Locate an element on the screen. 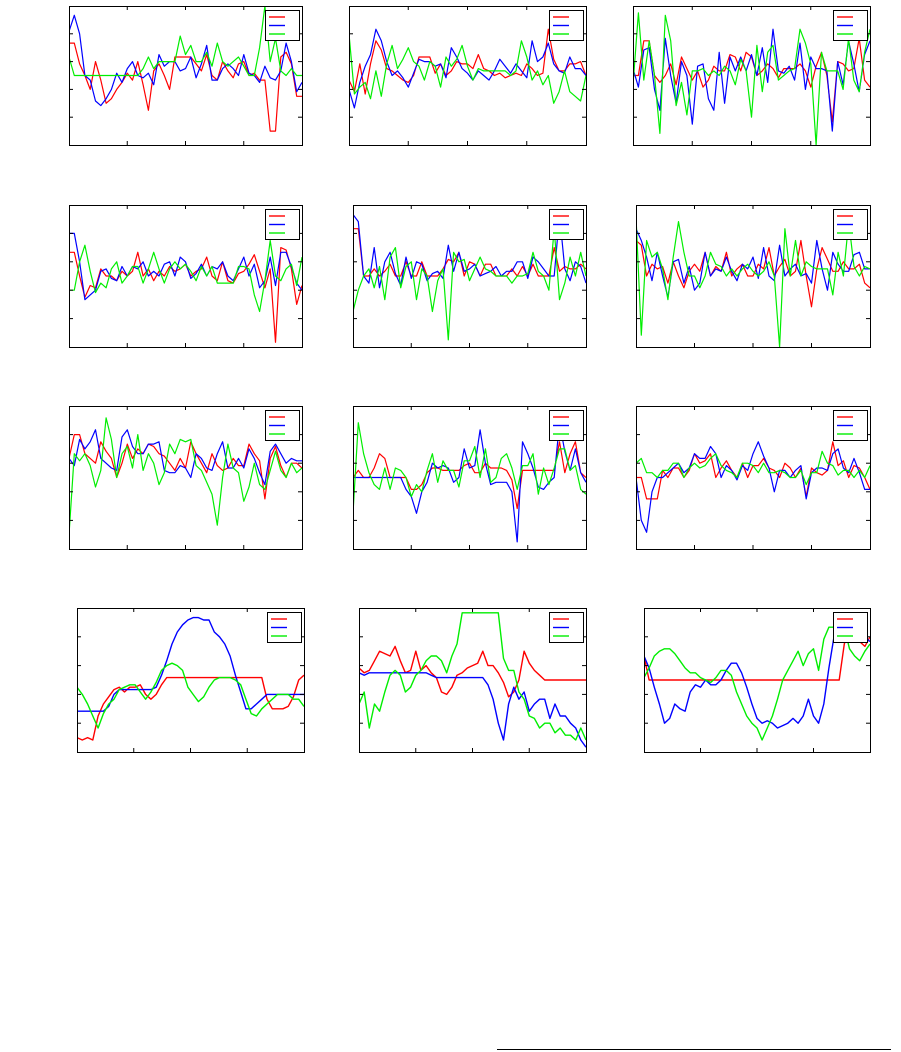 Image resolution: width=901 pixels, height=1052 pixels. footnote-rule is located at coordinates (694, 1049).